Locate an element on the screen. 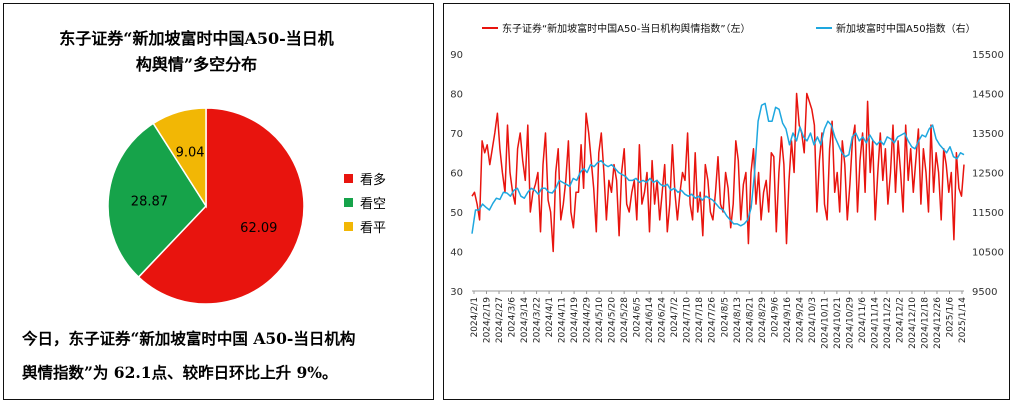  summary-line1: 今日，东子证券“新加坡富时中国 A50-当日机构 is located at coordinates (189, 338).